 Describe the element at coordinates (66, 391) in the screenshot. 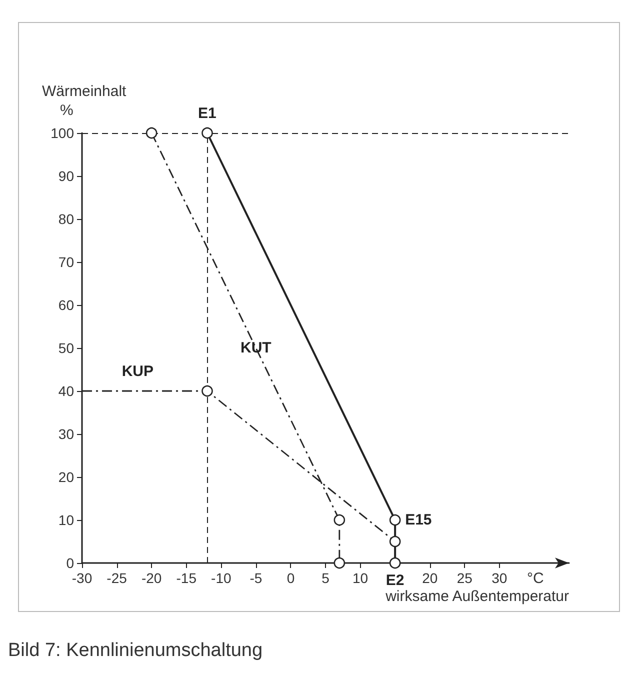

I see `y-tick-label: 40` at that location.